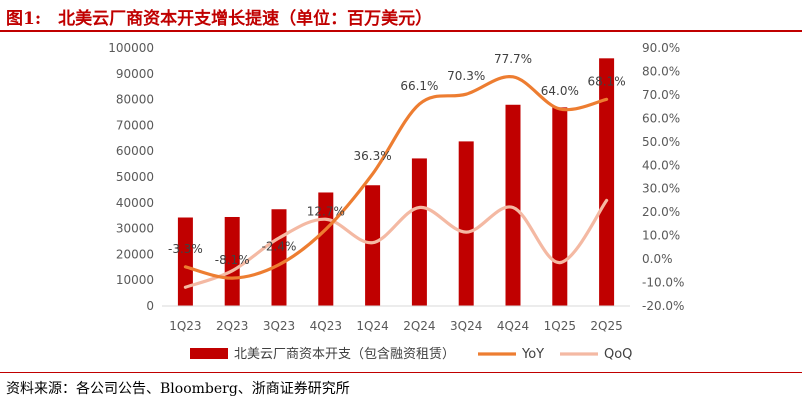  What do you see at coordinates (135, 203) in the screenshot?
I see `left-axis-tick-label: 40000` at bounding box center [135, 203].